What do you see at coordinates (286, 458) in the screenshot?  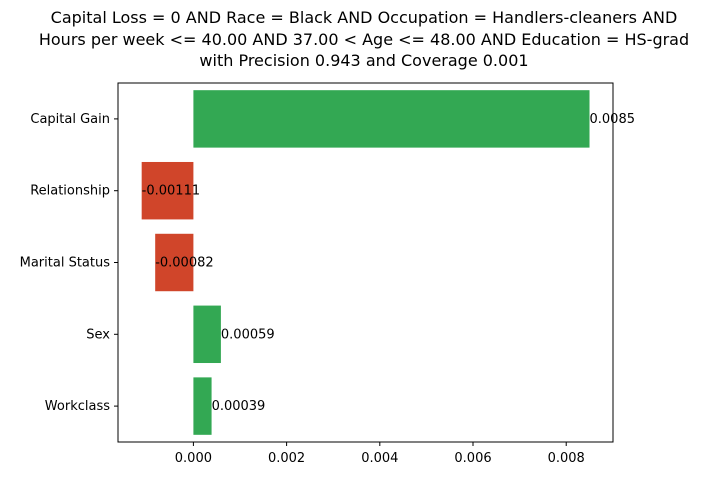 I see `x-tick-label: 0.002` at bounding box center [286, 458].